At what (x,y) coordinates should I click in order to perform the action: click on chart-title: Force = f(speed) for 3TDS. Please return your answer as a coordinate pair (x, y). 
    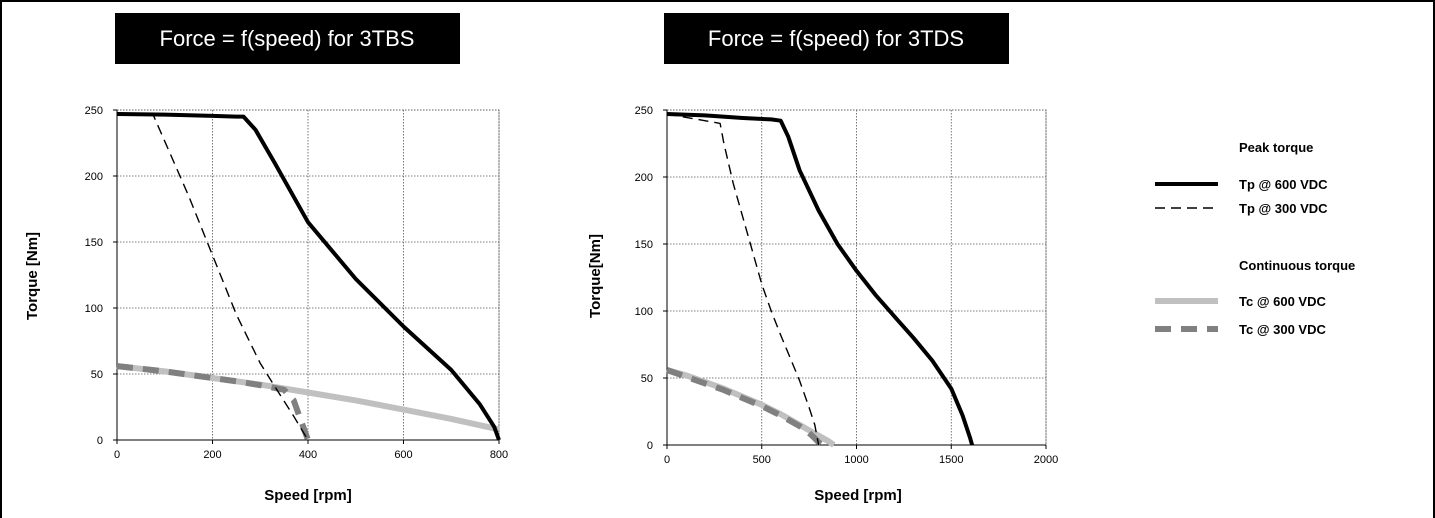
    Looking at the image, I should click on (836, 38).